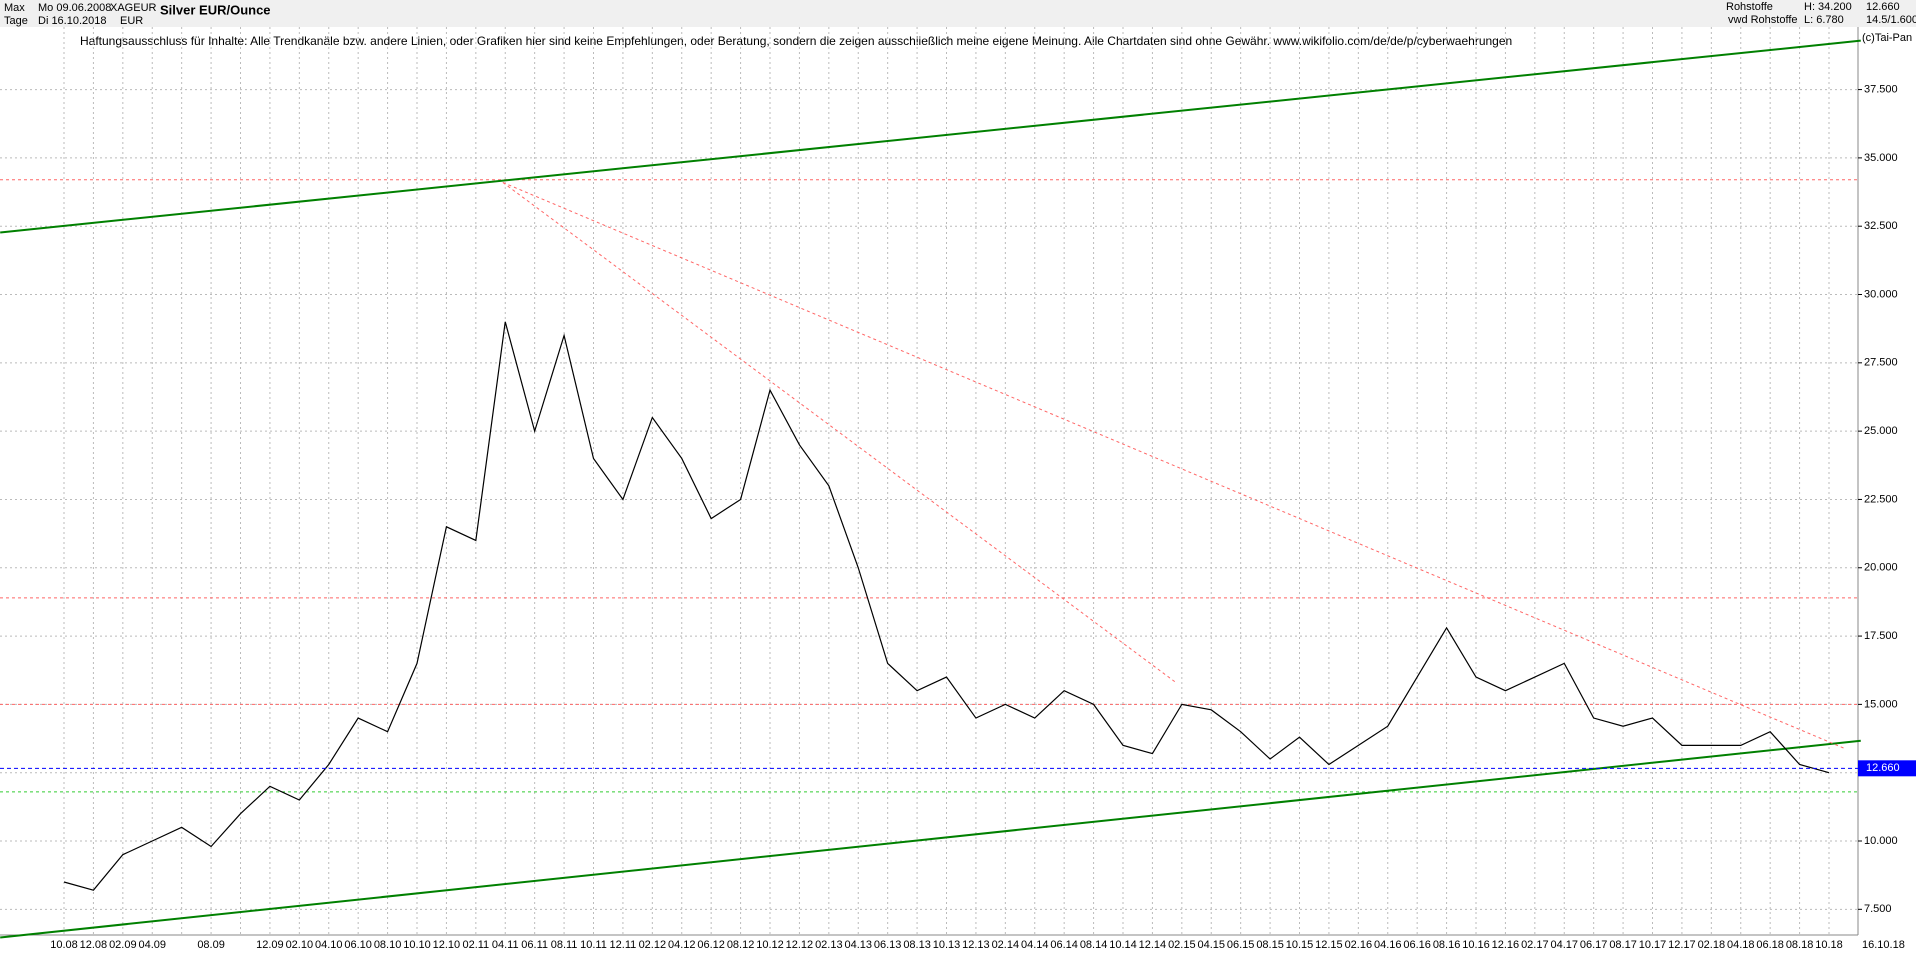  What do you see at coordinates (300, 945) in the screenshot?
I see `x-tick-label: 02.10` at bounding box center [300, 945].